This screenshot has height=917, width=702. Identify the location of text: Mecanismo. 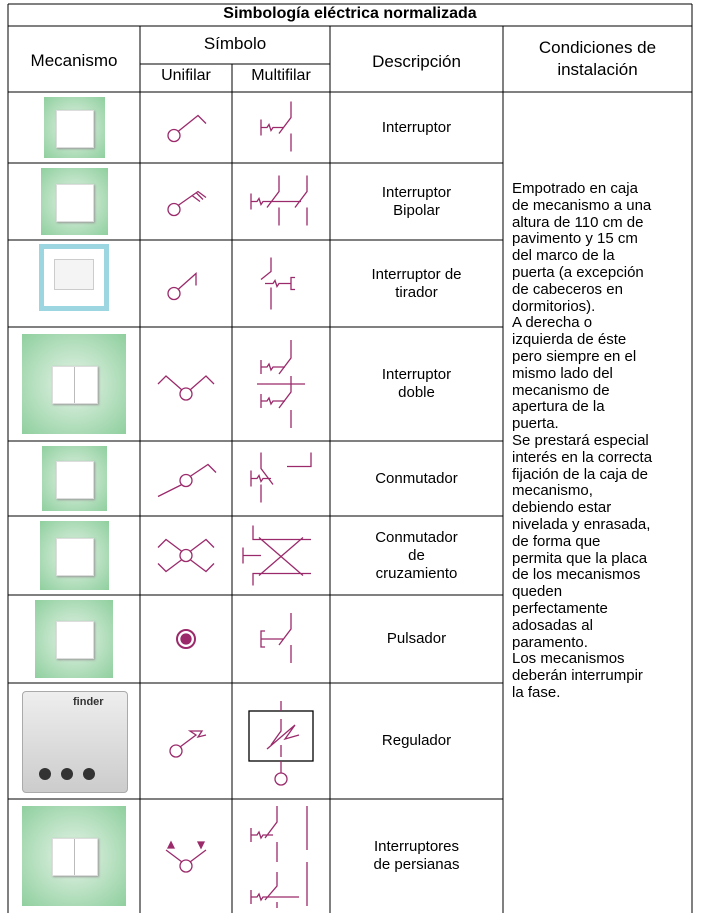
(74, 60).